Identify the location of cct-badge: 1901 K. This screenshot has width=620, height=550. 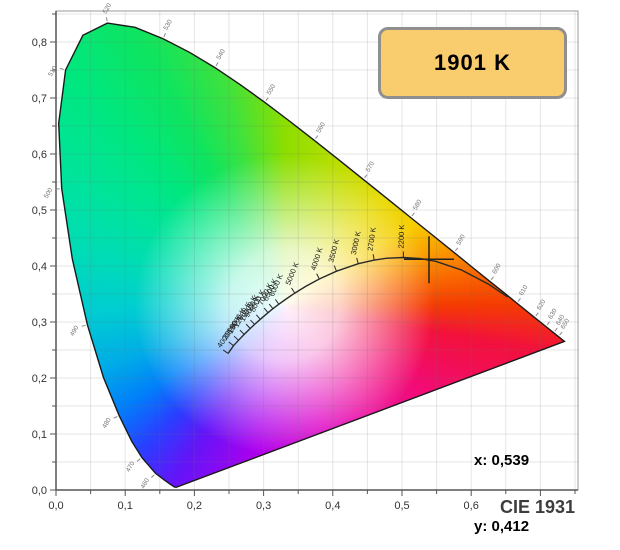
(472, 63).